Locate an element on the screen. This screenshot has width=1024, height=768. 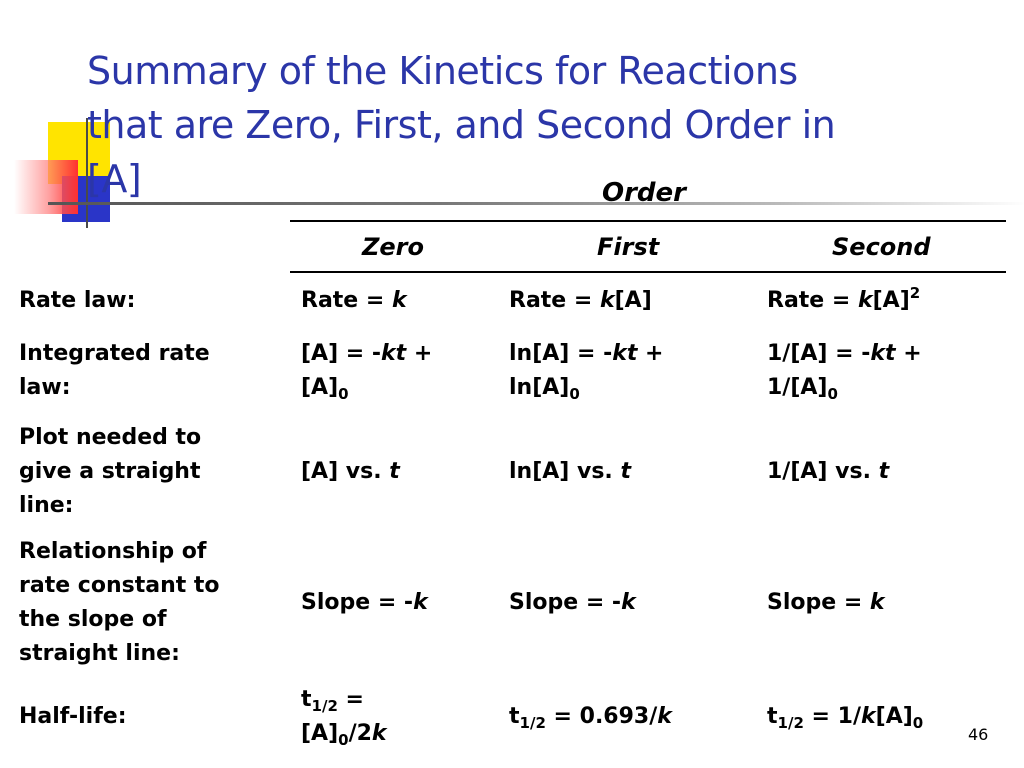
row-label-text: the slope of is located at coordinates (93, 619).